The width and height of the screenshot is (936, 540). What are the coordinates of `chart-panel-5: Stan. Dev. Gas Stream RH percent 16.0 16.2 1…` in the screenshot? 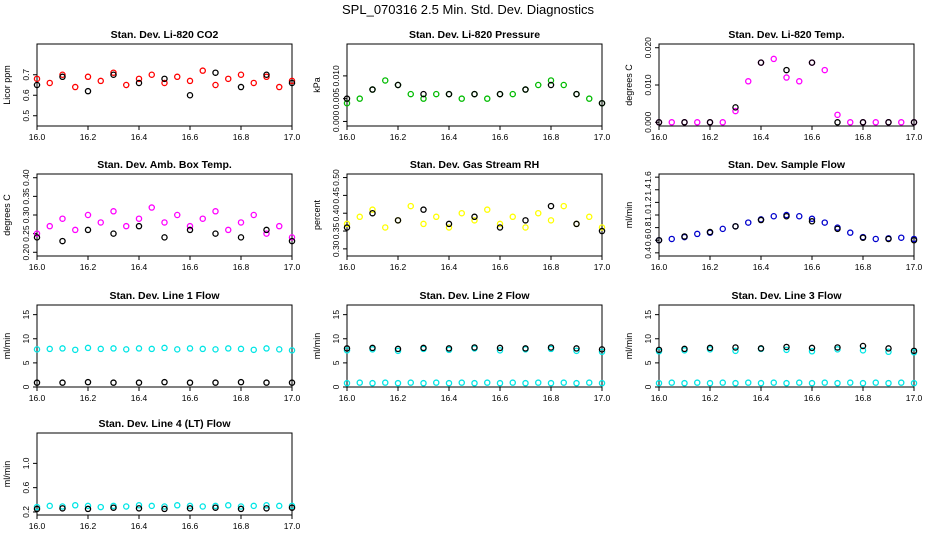 It's located at (461, 215).